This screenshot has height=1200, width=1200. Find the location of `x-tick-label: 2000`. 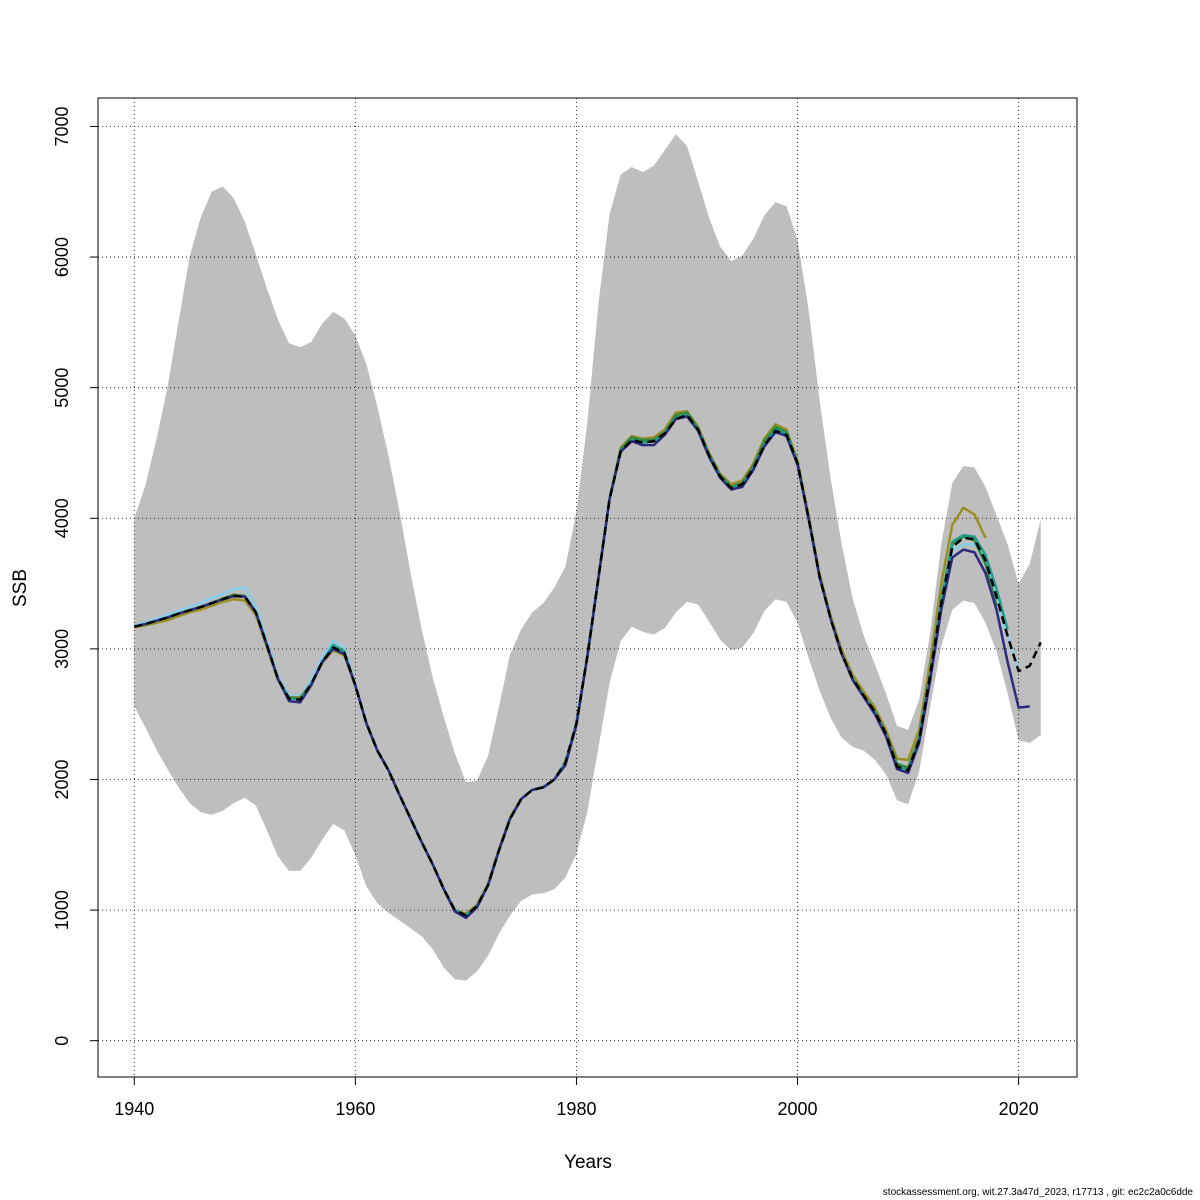

x-tick-label: 2000 is located at coordinates (798, 1109).